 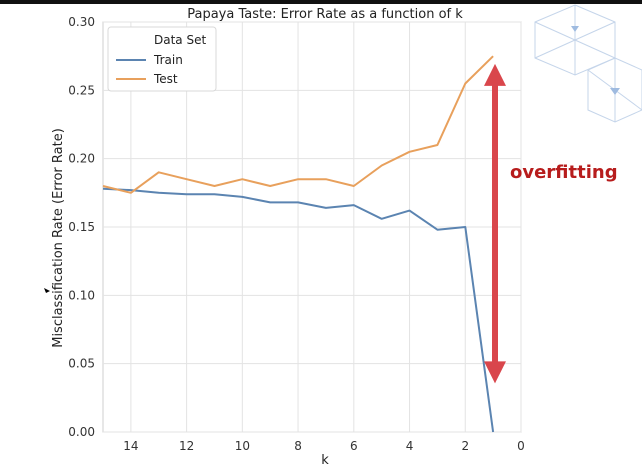 What do you see at coordinates (465, 446) in the screenshot?
I see `x-tick-label: 2` at bounding box center [465, 446].